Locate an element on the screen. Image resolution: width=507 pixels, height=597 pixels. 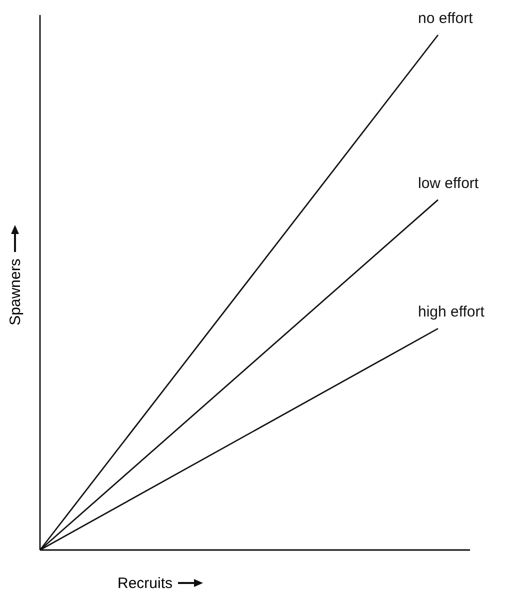
y-axis-title: Spawners is located at coordinates (15, 292).